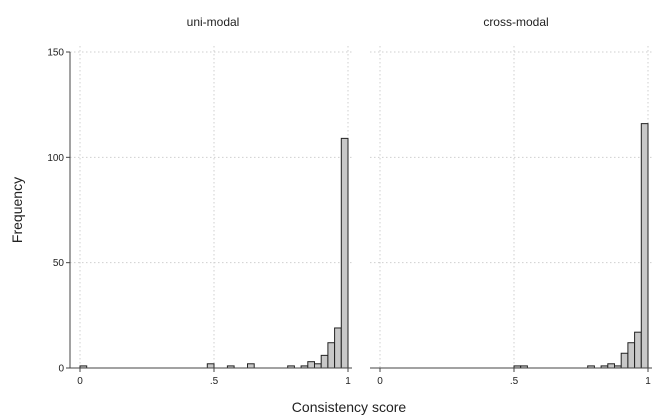  Describe the element at coordinates (17, 210) in the screenshot. I see `y-axis-title: Frequency` at that location.